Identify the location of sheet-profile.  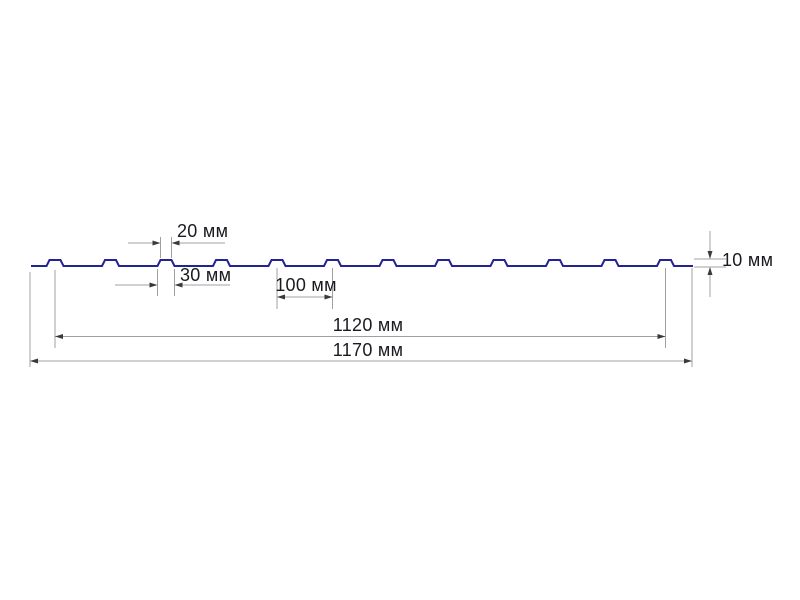
(362, 263).